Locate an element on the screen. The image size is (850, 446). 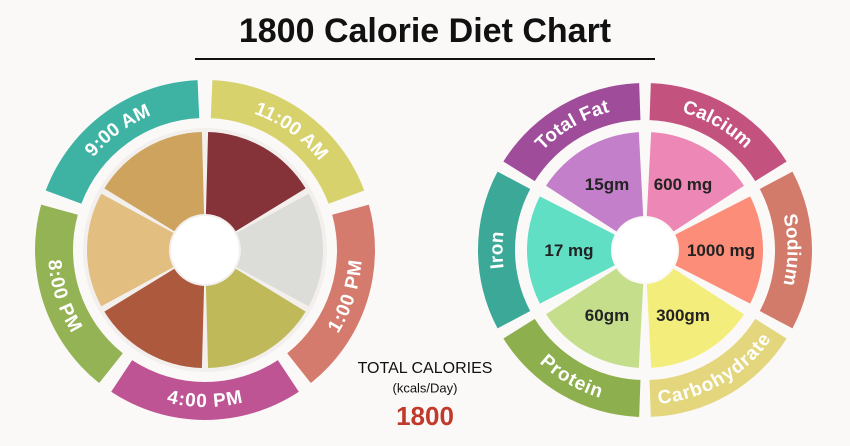
nutrient-amount: 1000 mg is located at coordinates (721, 250).